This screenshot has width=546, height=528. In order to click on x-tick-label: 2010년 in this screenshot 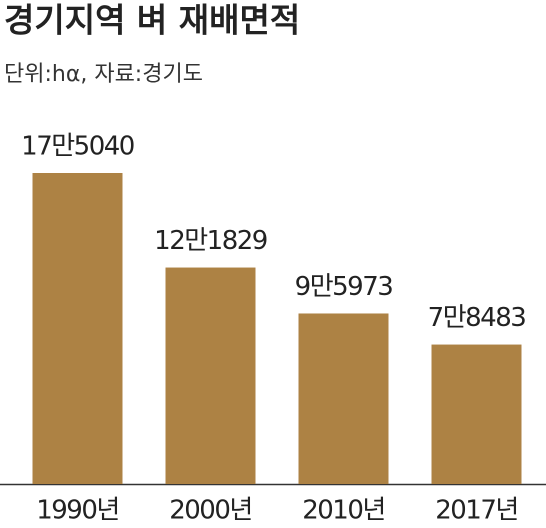, I will do `click(343, 511)`.